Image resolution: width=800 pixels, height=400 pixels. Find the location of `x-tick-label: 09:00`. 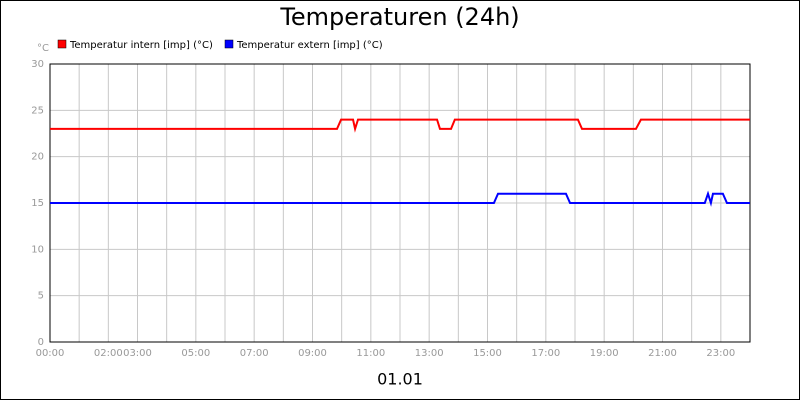

x-tick-label: 09:00 is located at coordinates (312, 353).